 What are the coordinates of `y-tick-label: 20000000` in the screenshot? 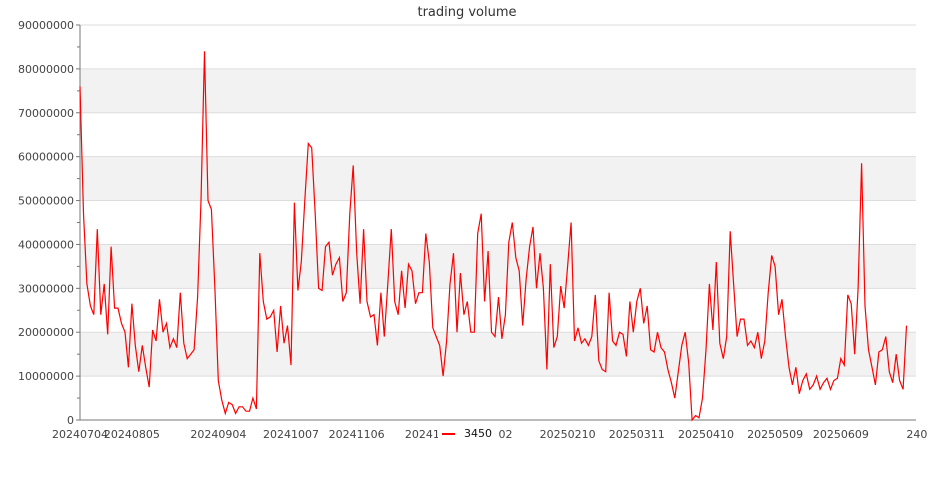 It's located at (46, 332).